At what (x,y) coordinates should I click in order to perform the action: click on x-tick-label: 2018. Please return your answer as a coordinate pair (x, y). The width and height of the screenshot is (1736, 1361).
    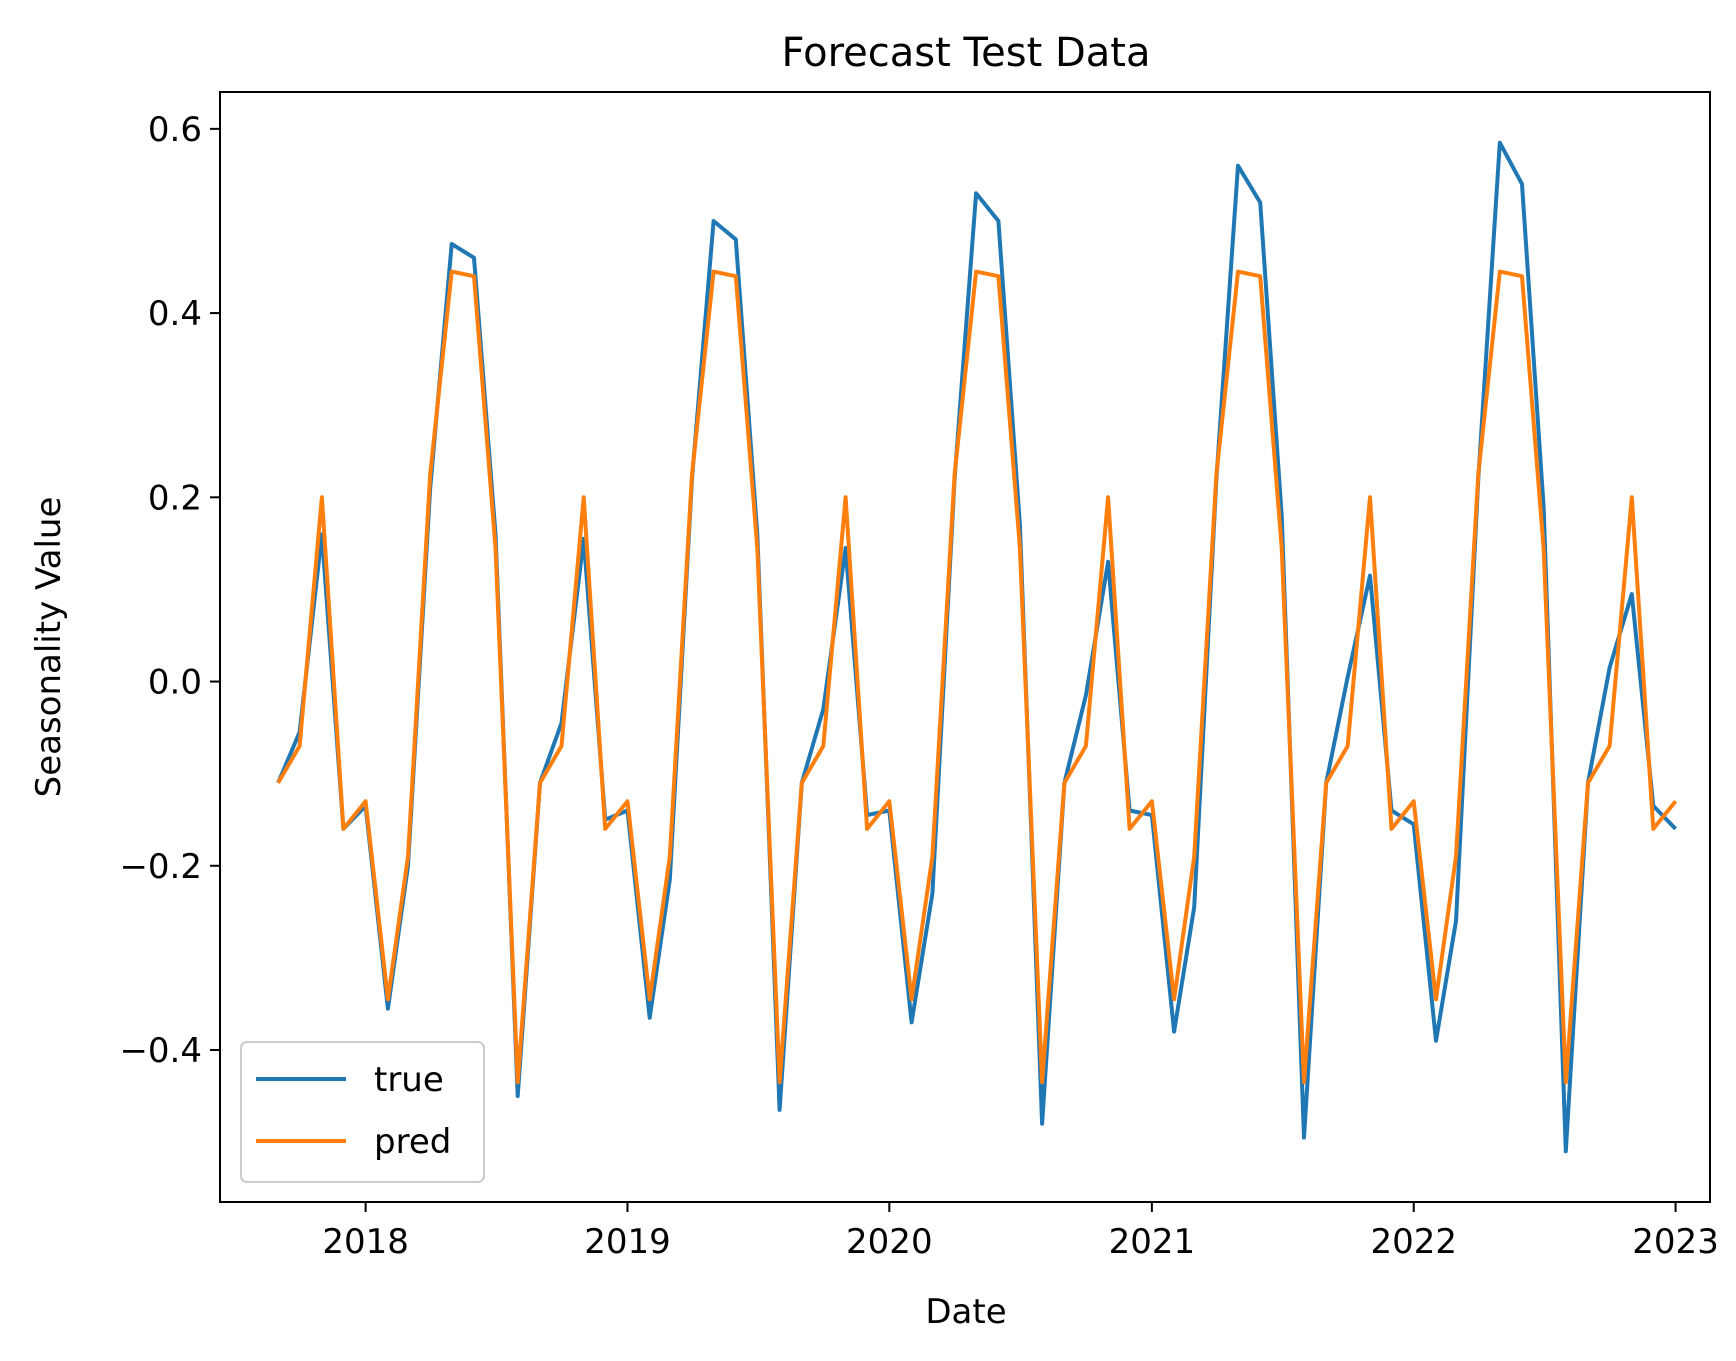
    Looking at the image, I should click on (365, 1242).